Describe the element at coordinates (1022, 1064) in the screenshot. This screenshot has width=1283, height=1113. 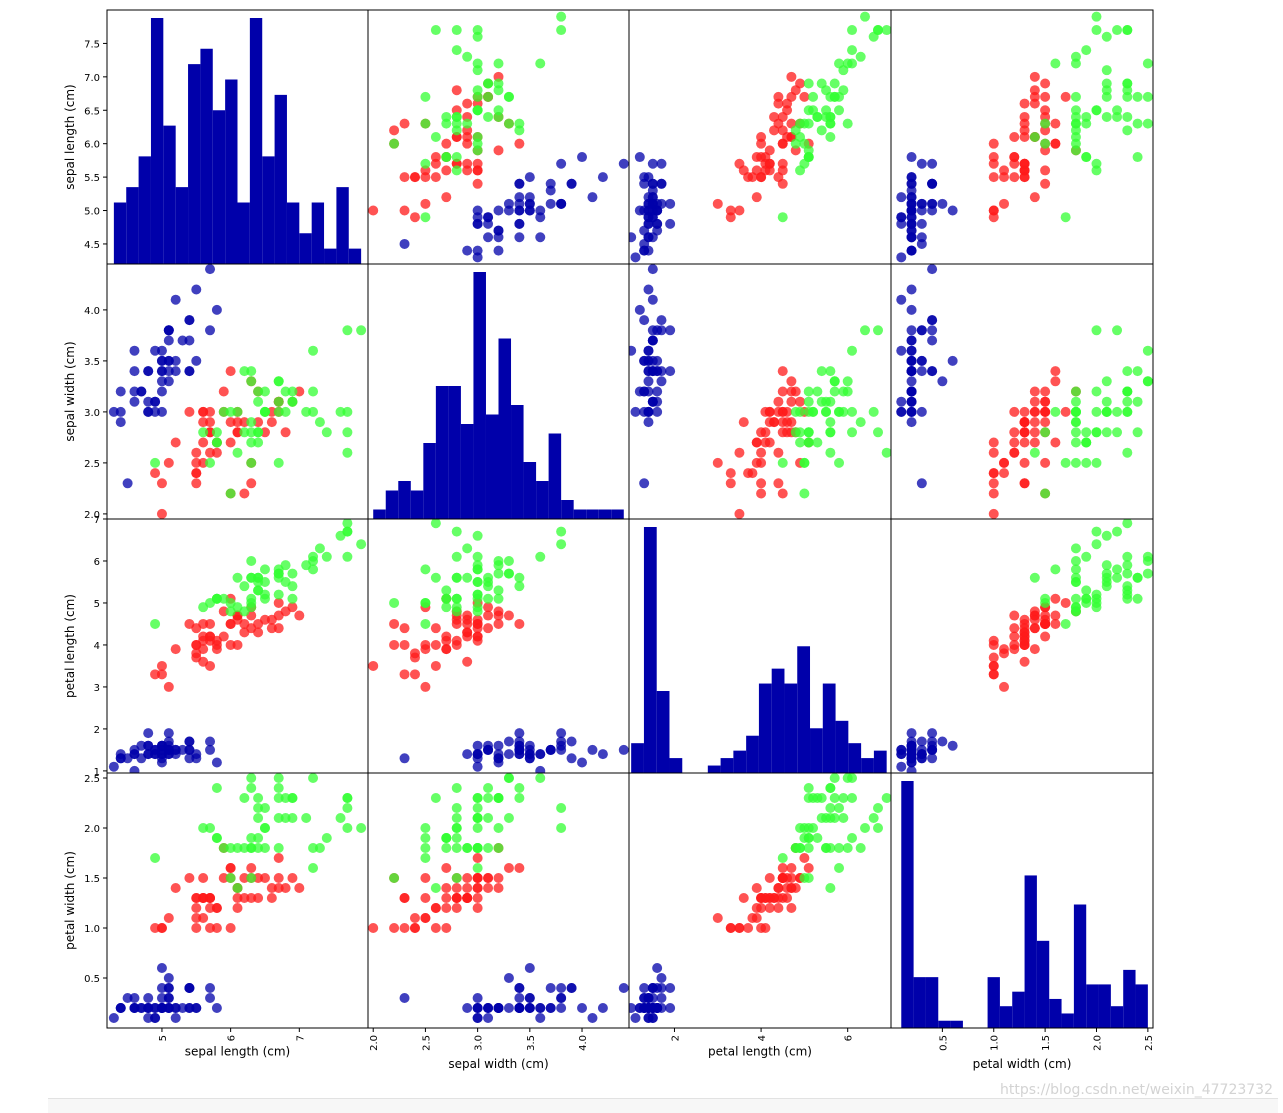
I see `x-axis-label: petal width (cm)` at that location.